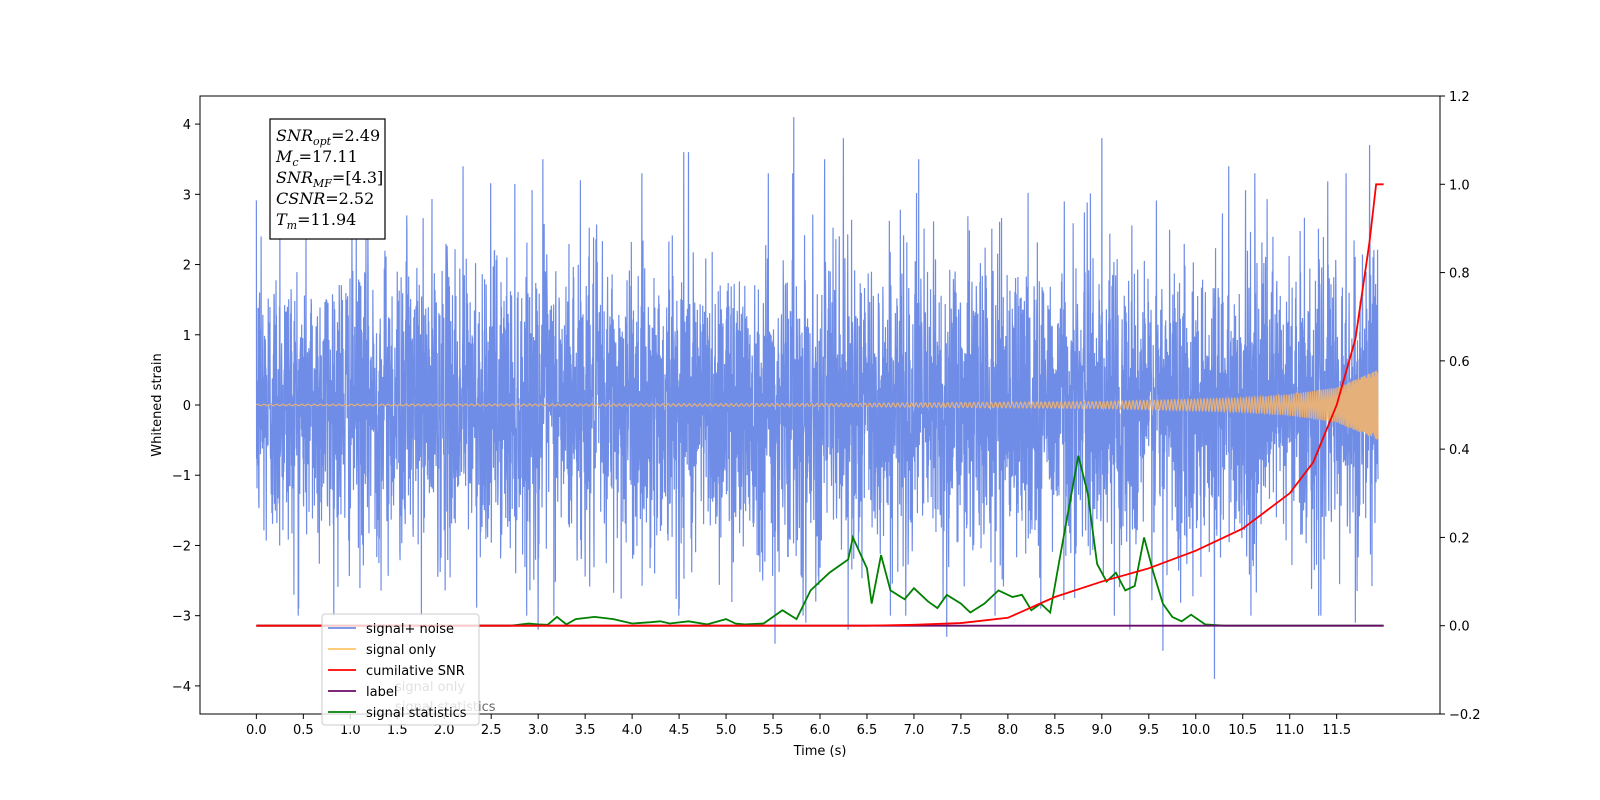  I want to click on x-tick-label: 6.0, so click(820, 730).